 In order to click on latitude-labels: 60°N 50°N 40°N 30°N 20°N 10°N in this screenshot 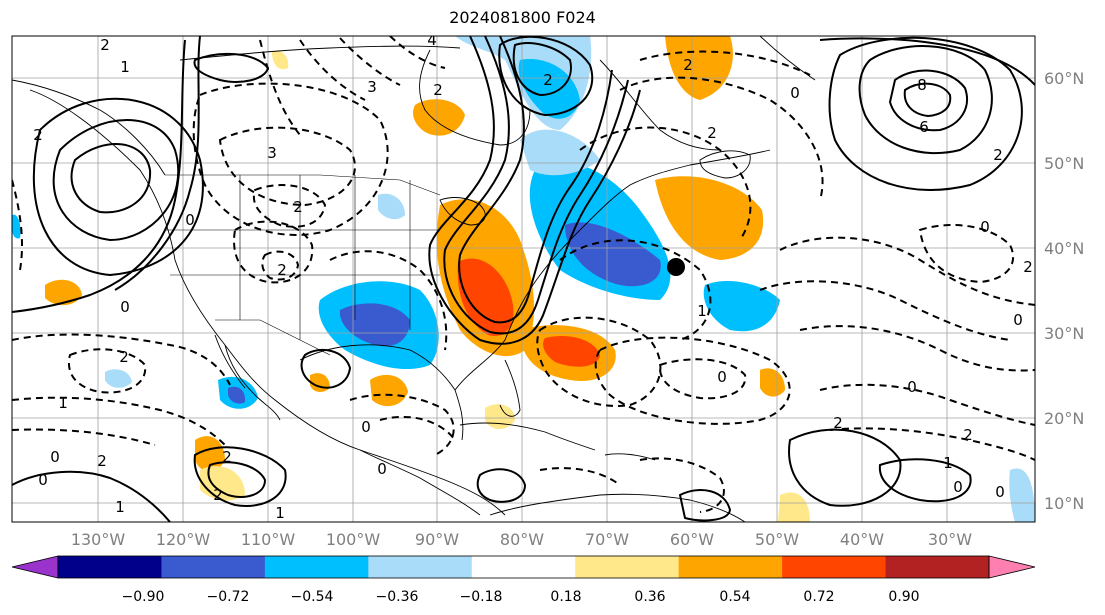, I will do `click(1064, 291)`.